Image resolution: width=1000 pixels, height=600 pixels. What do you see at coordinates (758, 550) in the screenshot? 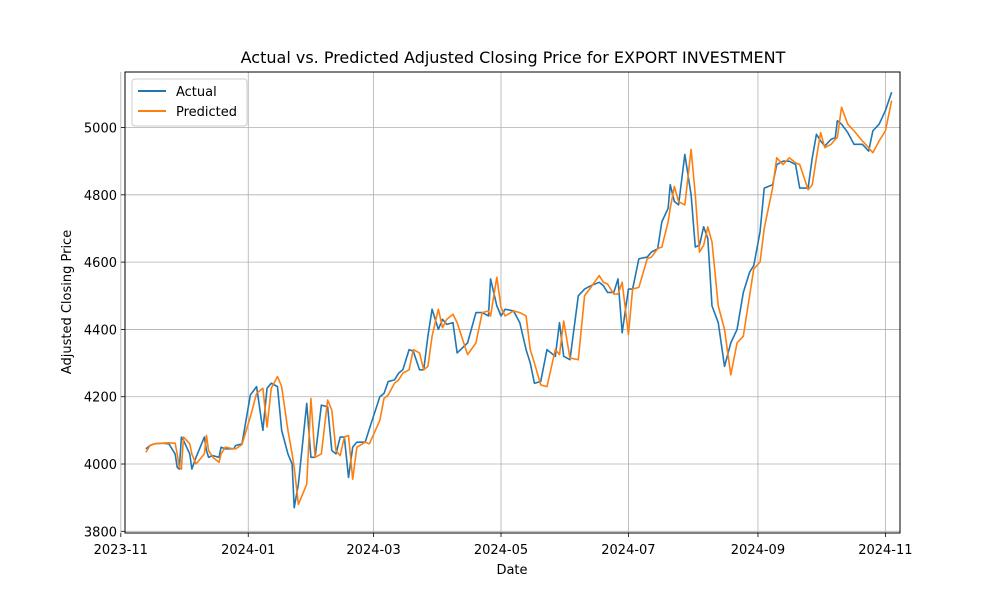
I see `x-tick-label: 2024-09` at bounding box center [758, 550].